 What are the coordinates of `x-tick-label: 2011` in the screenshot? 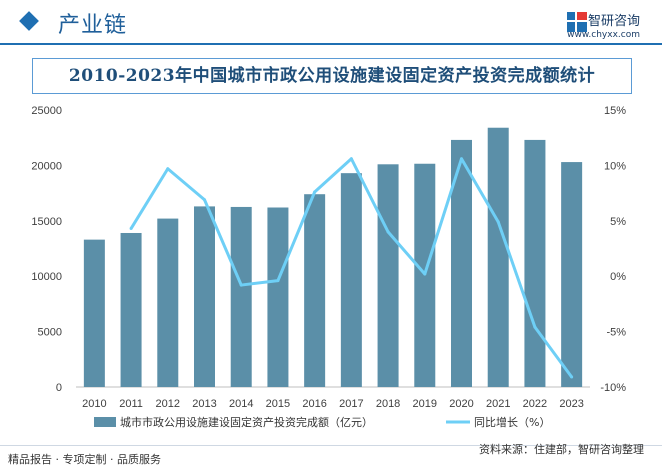 It's located at (131, 404).